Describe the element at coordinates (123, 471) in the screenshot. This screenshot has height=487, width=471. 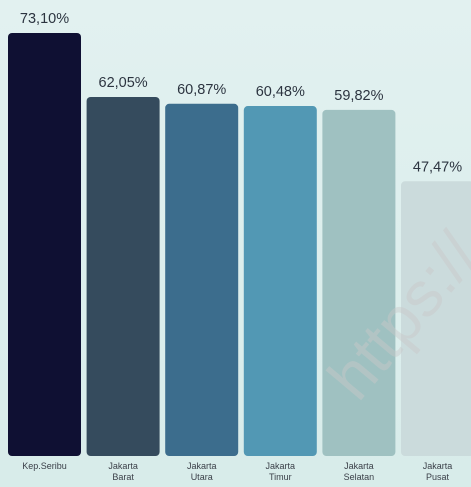
I see `category-label-1: Jakarta Barat` at that location.